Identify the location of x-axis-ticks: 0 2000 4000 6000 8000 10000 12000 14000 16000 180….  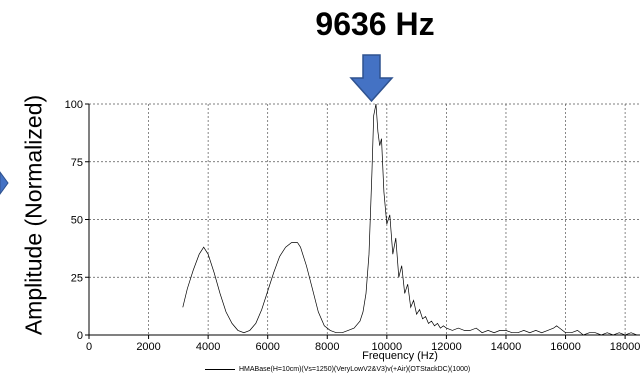
(363, 344).